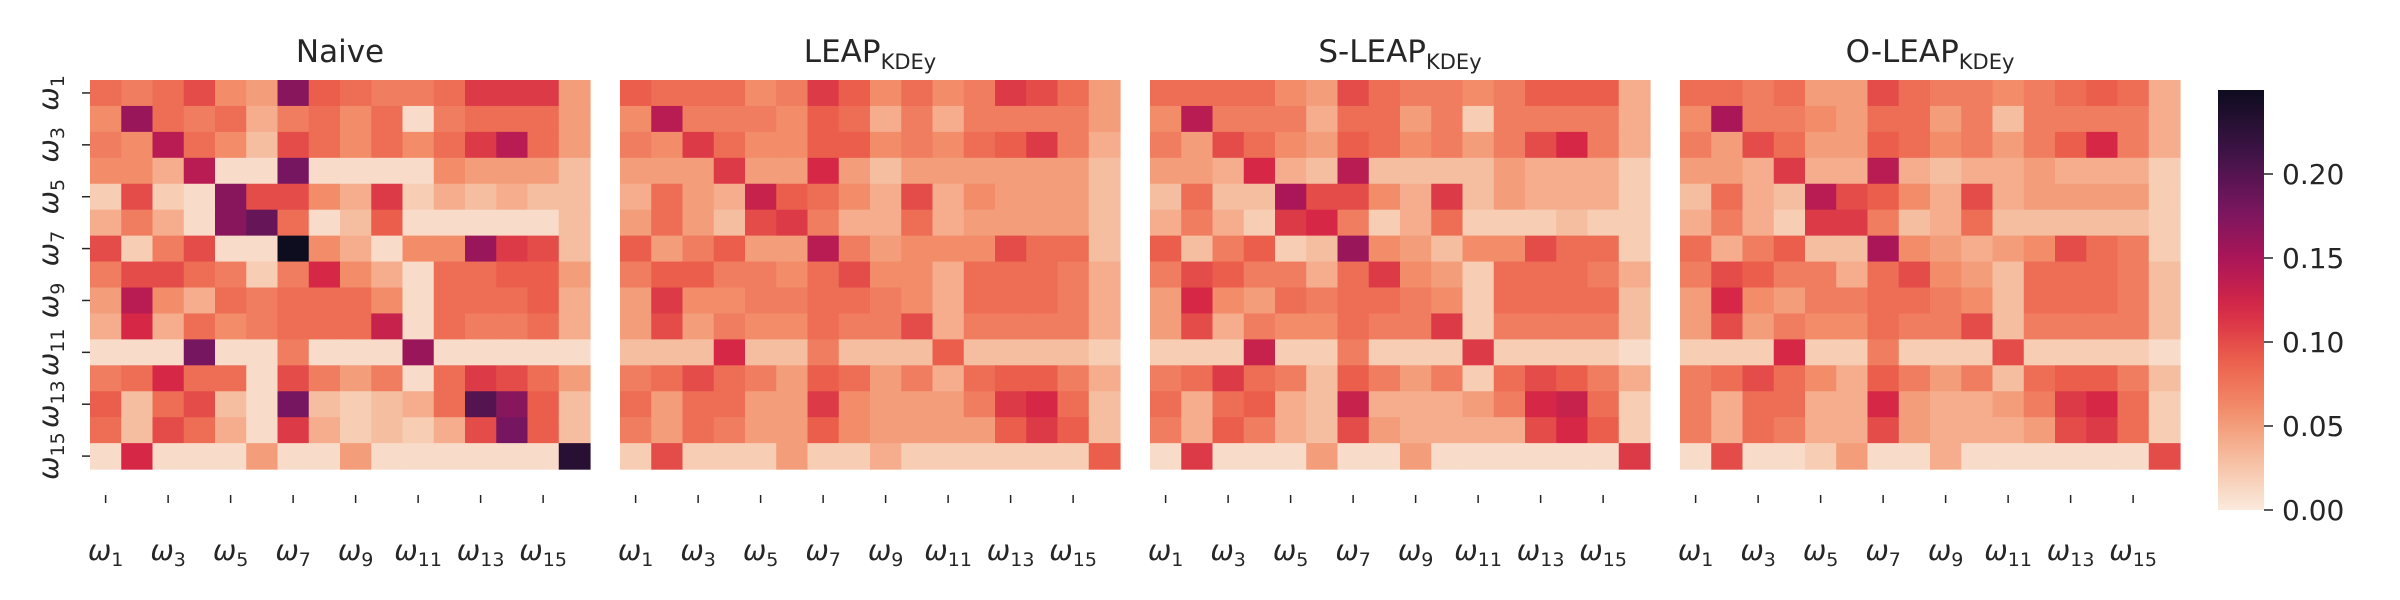 The image size is (2400, 600). I want to click on tick-label: ω15, so click(2133, 552).